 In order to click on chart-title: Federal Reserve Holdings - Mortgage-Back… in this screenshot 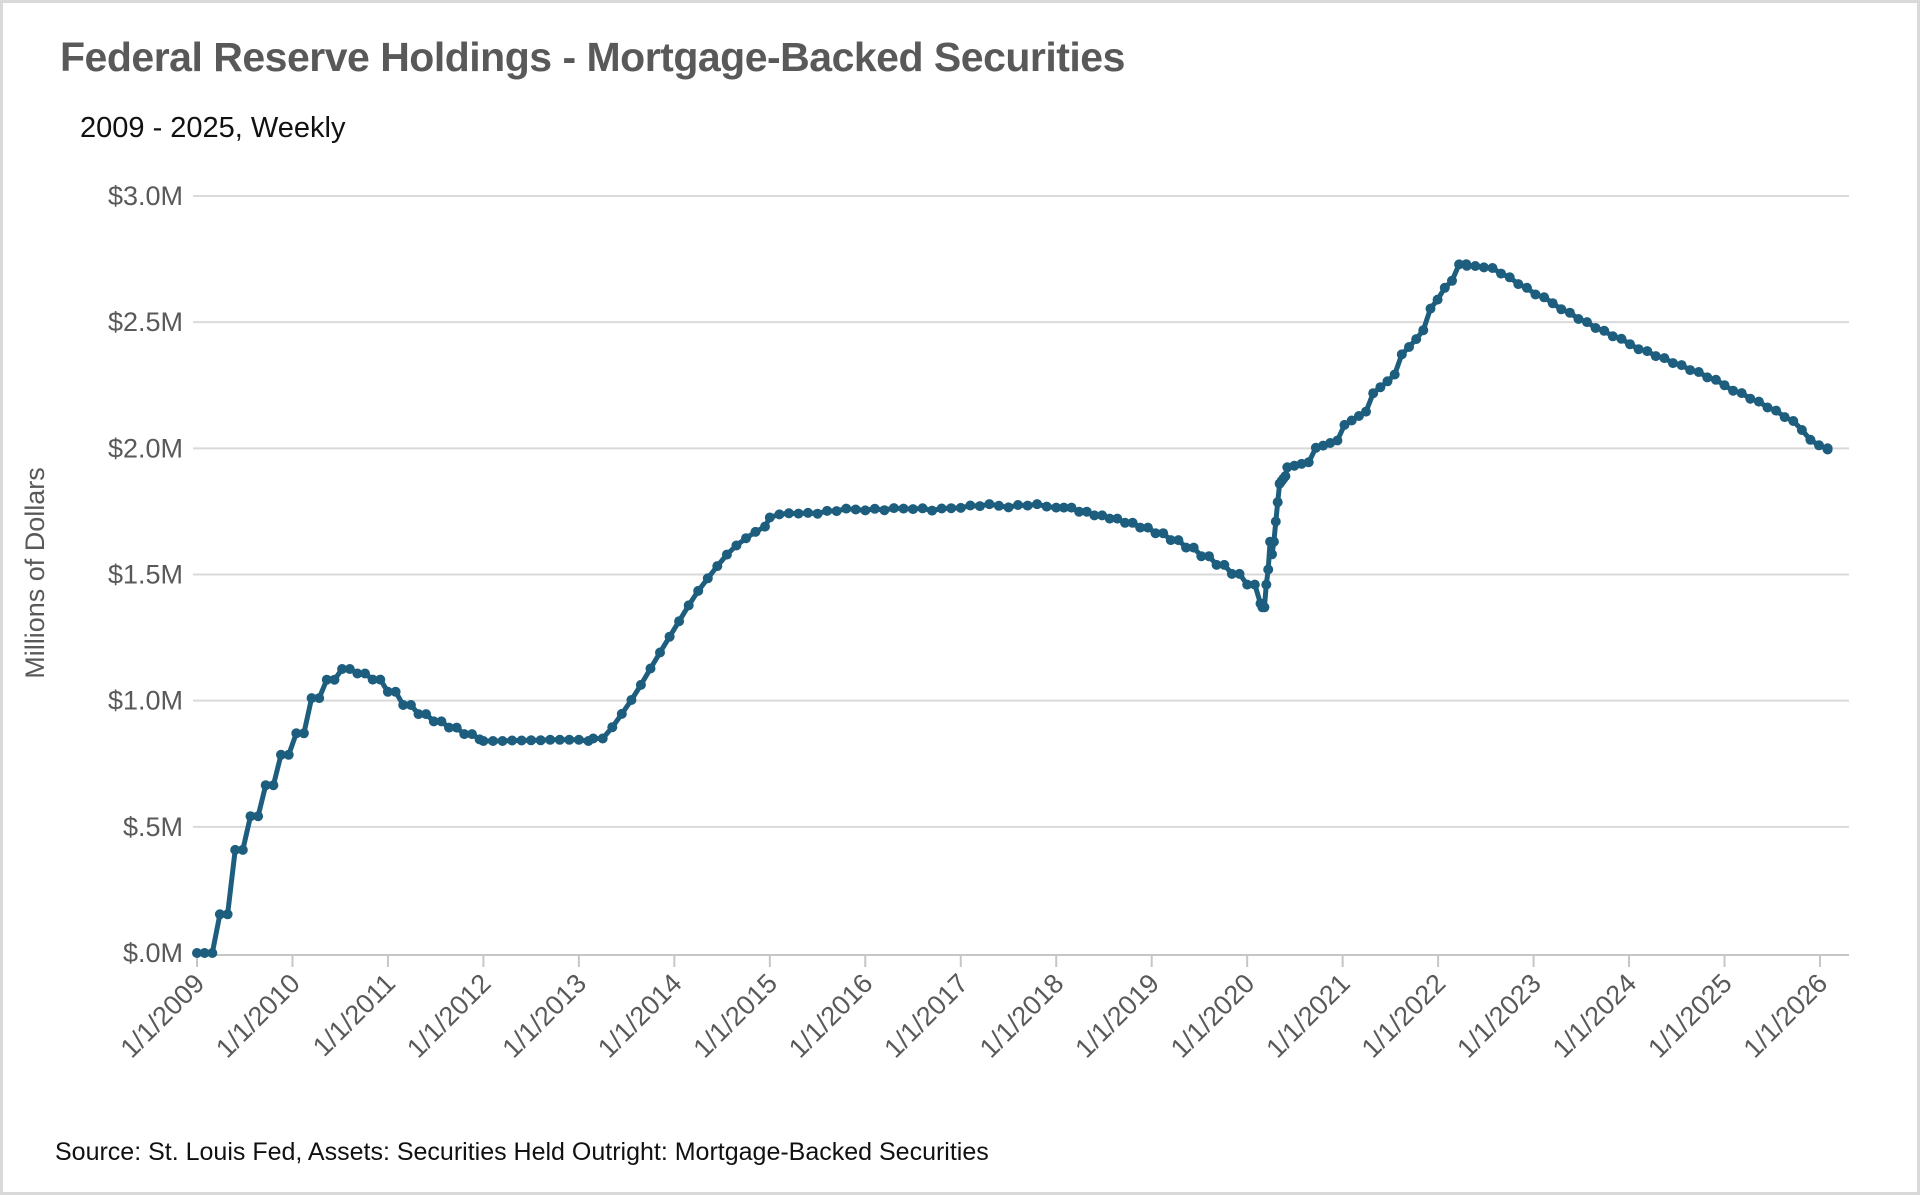, I will do `click(592, 57)`.